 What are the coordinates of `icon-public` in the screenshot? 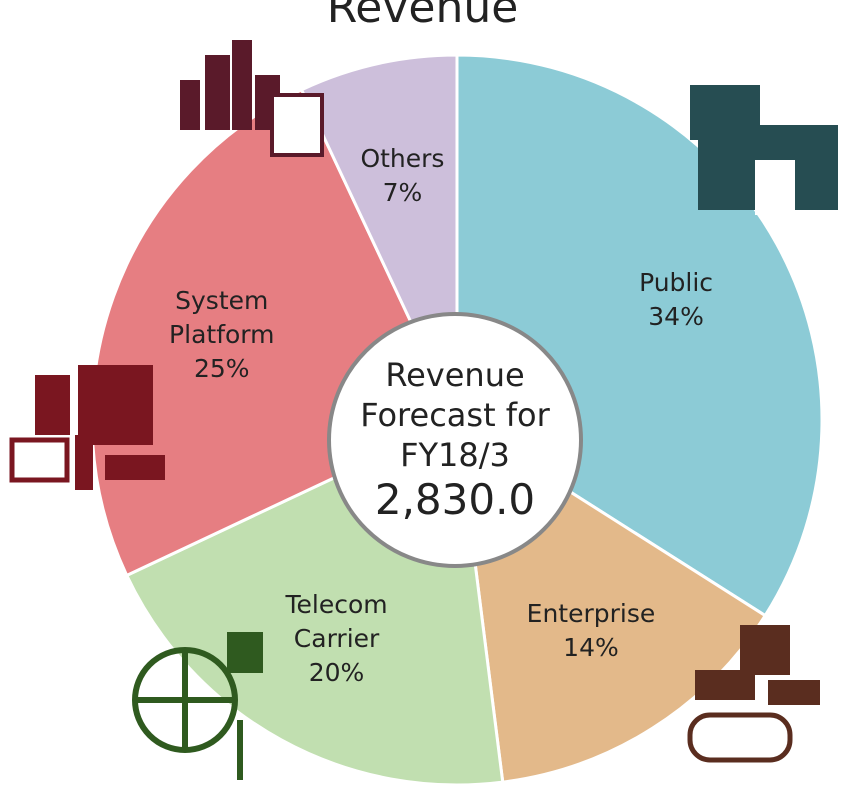 It's located at (764, 150).